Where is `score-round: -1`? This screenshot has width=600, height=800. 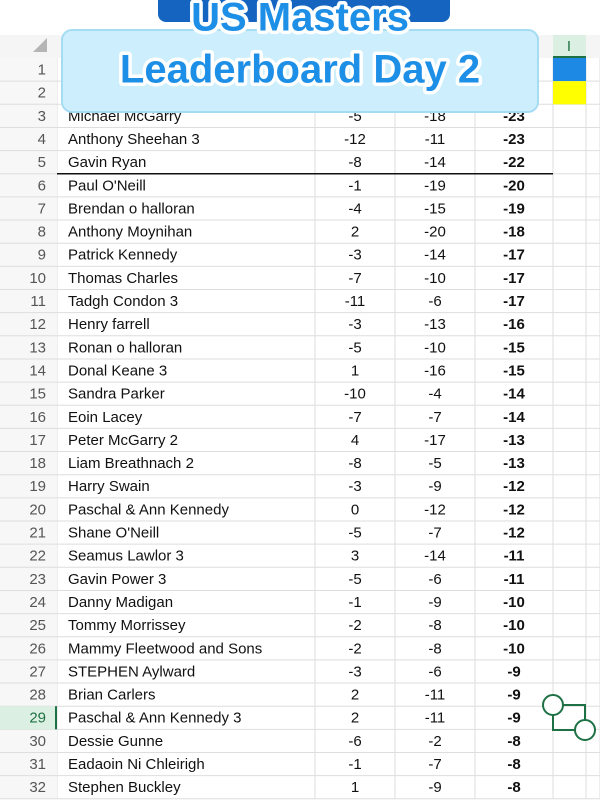 score-round: -1 is located at coordinates (354, 764).